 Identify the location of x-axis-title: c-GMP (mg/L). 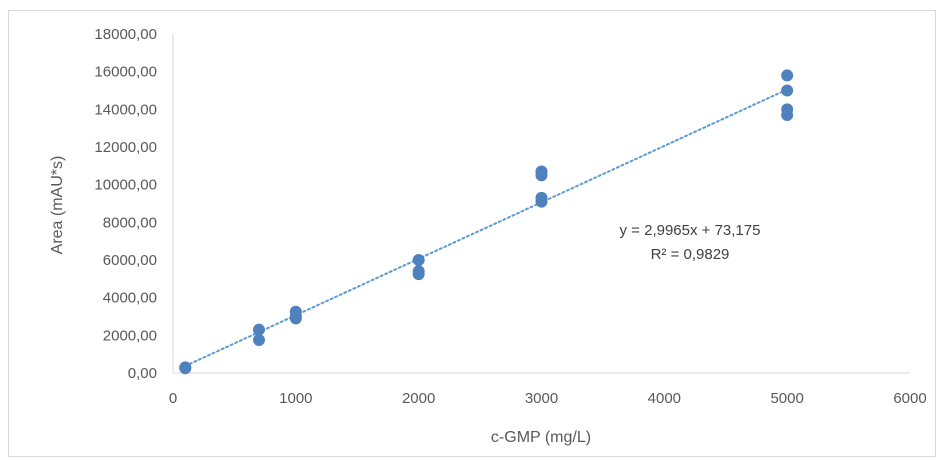
(541, 437).